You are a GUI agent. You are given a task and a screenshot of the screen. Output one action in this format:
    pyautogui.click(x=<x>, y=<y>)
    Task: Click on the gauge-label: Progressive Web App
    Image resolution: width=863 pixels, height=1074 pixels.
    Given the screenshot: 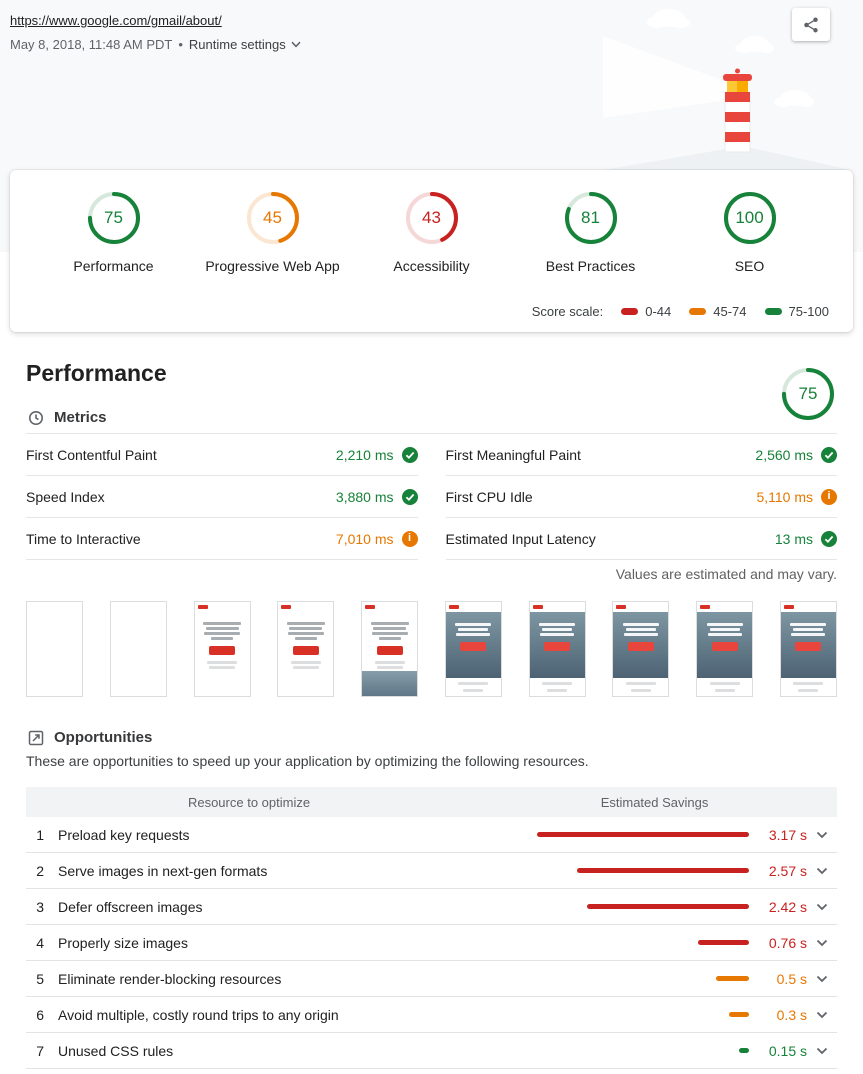 What is the action you would take?
    pyautogui.click(x=272, y=266)
    